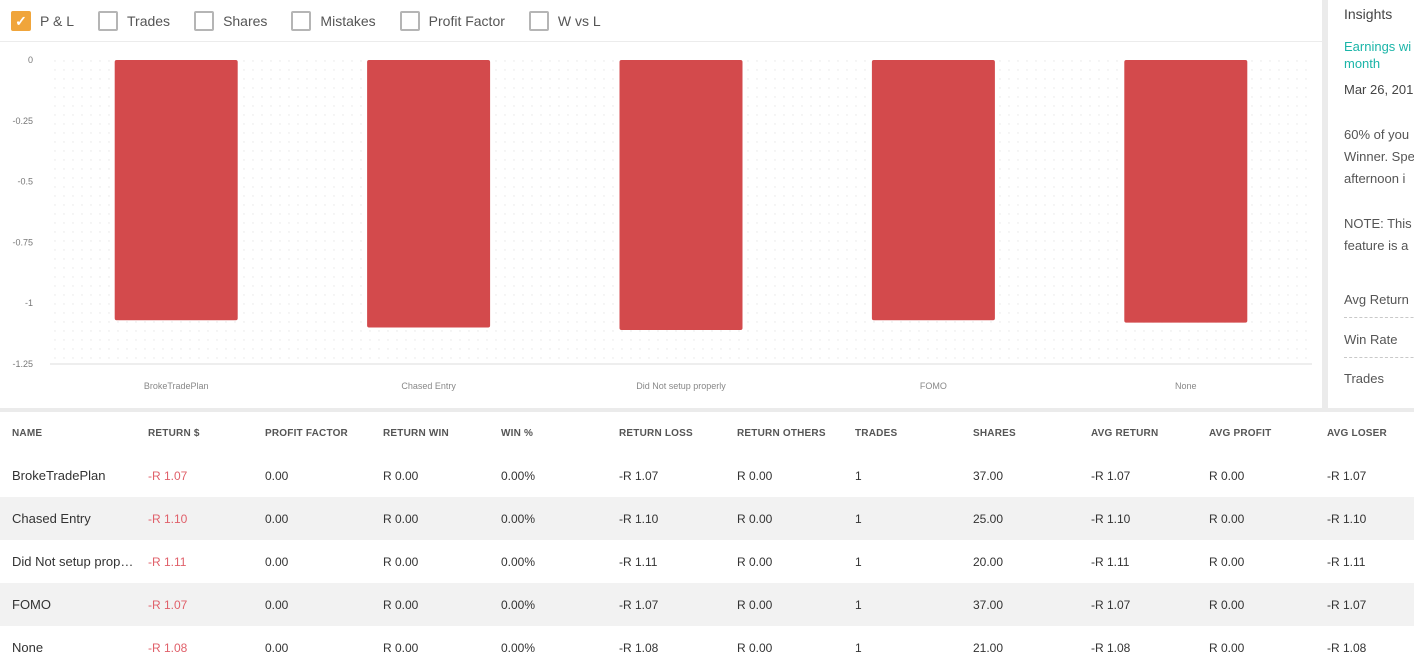 This screenshot has height=671, width=1414. What do you see at coordinates (876, 433) in the screenshot?
I see `column-header: TRADES` at bounding box center [876, 433].